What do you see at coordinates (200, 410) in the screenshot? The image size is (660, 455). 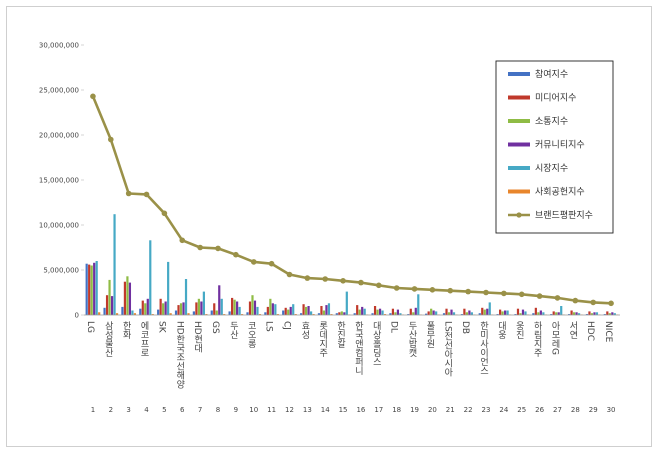 I see `rank-label: 7` at bounding box center [200, 410].